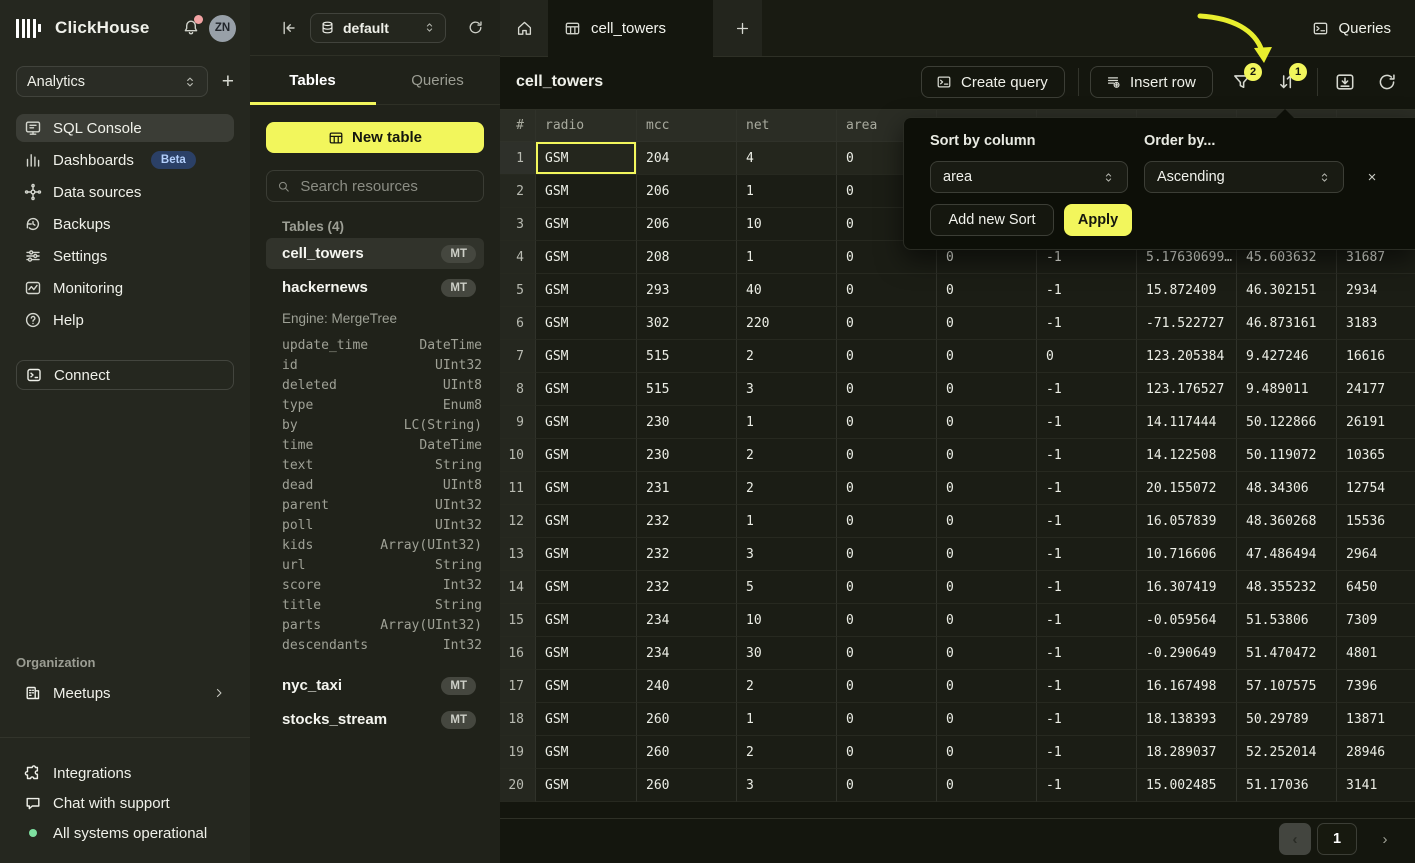  Describe the element at coordinates (1376, 521) in the screenshot. I see `table-cell: 15536` at that location.